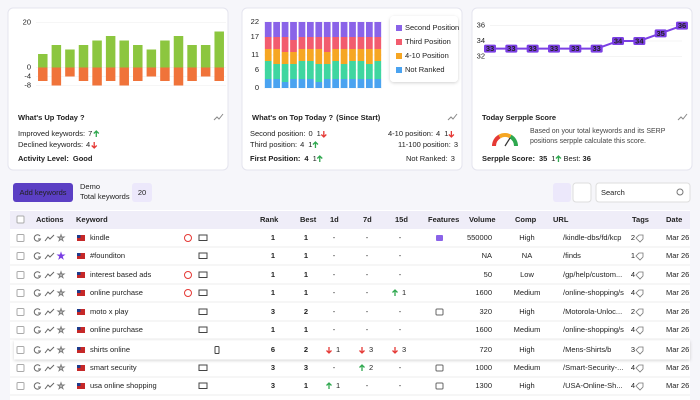 The height and width of the screenshot is (400, 700). What do you see at coordinates (50, 144) in the screenshot?
I see `stat-label: Declined keywords:` at bounding box center [50, 144].